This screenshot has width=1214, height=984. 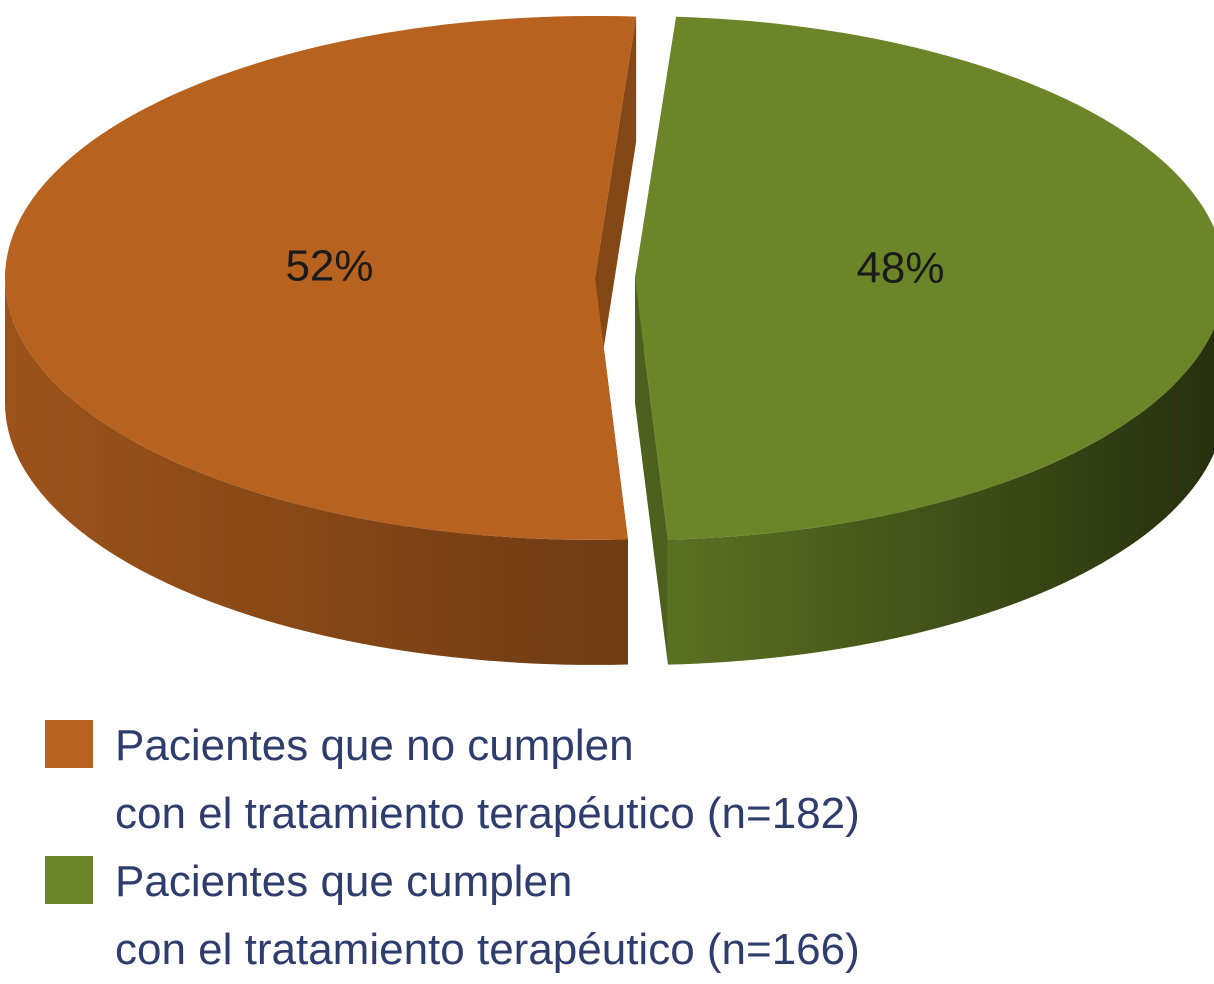 What do you see at coordinates (900, 268) in the screenshot?
I see `data-label: 48%` at bounding box center [900, 268].